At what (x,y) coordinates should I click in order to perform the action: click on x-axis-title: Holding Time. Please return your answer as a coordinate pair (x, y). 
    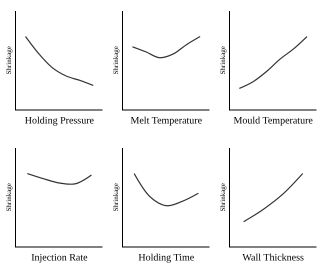
    Looking at the image, I should click on (166, 258).